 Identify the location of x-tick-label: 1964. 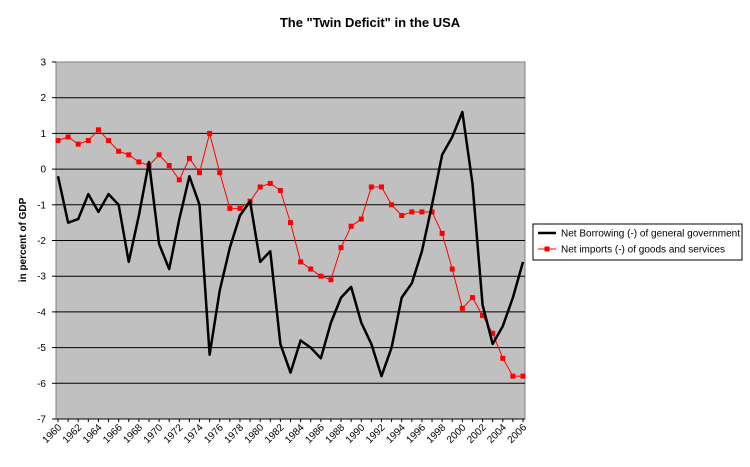
(93, 434).